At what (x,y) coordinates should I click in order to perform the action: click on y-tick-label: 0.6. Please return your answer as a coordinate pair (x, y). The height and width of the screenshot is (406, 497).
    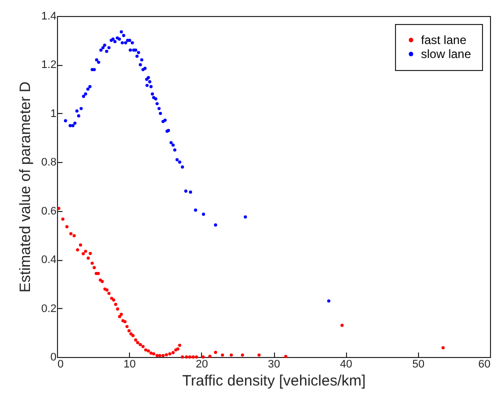
    Looking at the image, I should click on (48, 211).